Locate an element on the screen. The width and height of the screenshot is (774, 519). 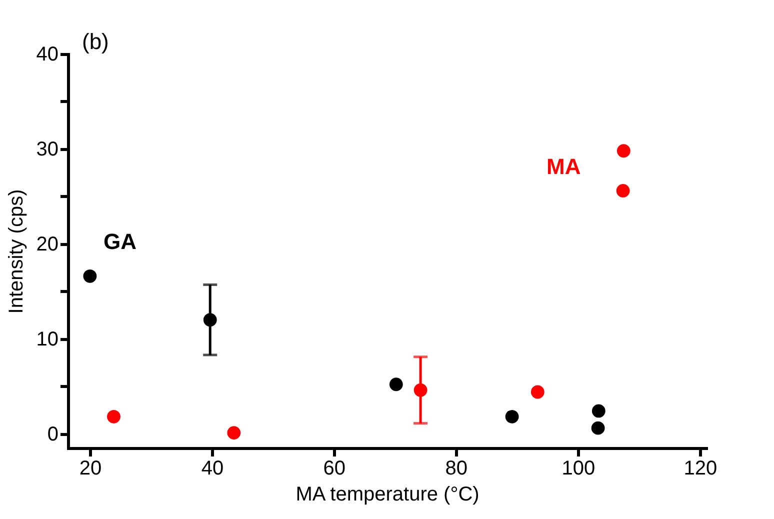
y-tick-label: 0 is located at coordinates (52, 434).